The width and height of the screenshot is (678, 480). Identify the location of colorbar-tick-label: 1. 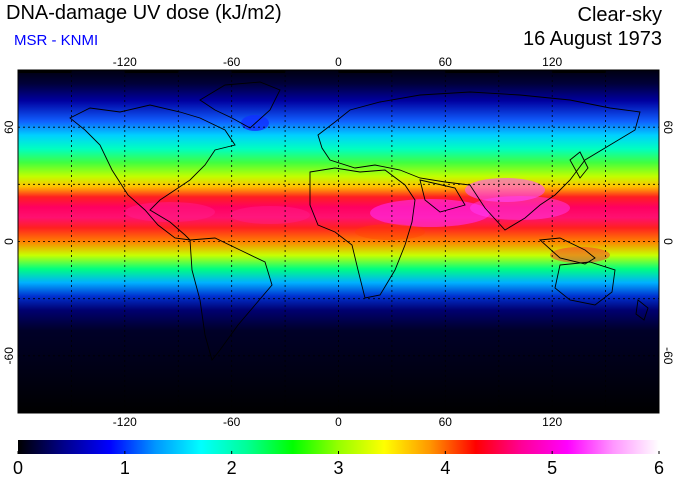
(124, 468).